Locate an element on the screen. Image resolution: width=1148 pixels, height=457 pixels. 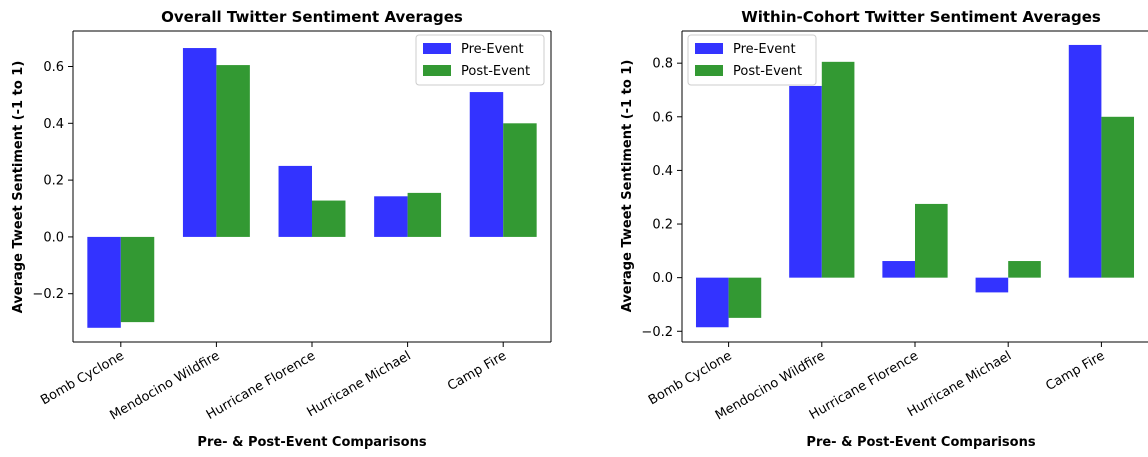
chart-title: Within-Cohort Twitter Sentiment Averages is located at coordinates (921, 17).